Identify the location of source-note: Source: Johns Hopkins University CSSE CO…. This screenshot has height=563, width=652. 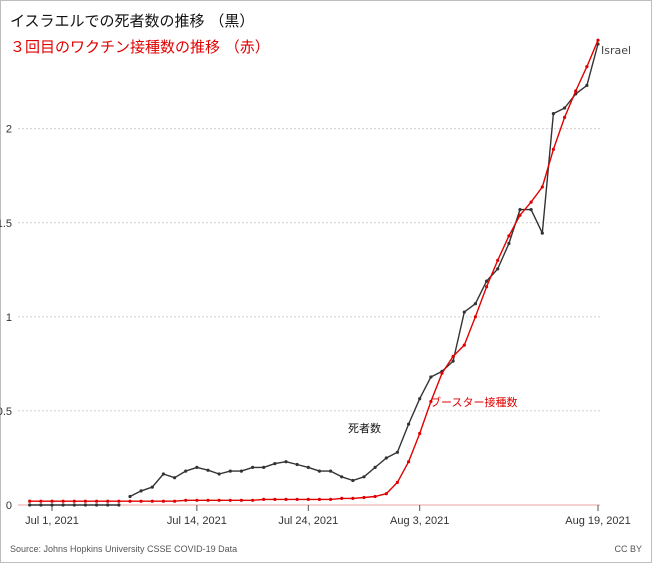
(124, 549).